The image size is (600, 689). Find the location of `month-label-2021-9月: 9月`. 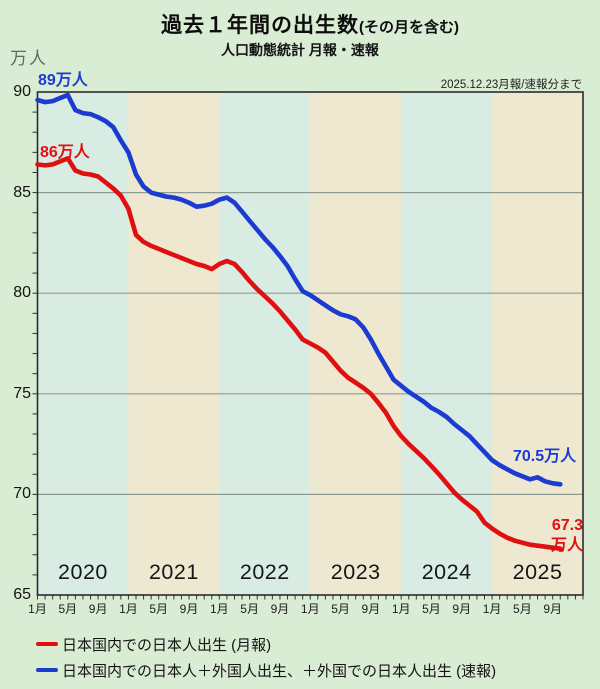

month-label-2021-9月: 9月 is located at coordinates (189, 609).